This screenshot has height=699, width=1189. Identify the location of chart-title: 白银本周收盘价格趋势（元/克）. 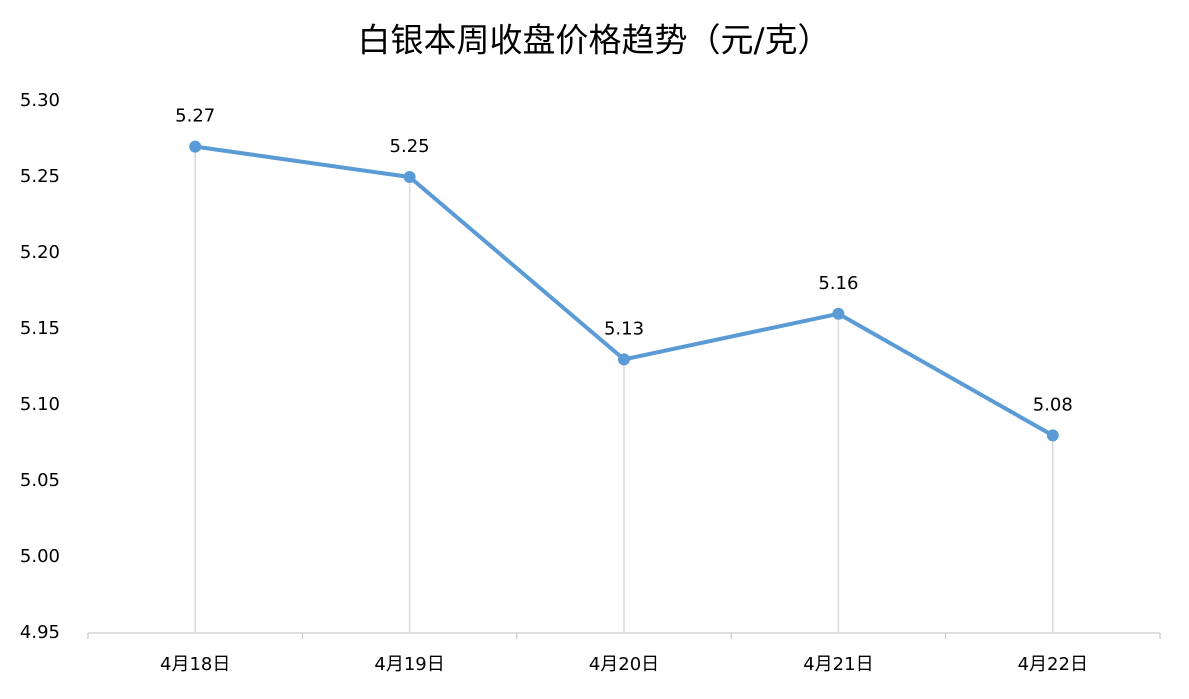
(593, 40).